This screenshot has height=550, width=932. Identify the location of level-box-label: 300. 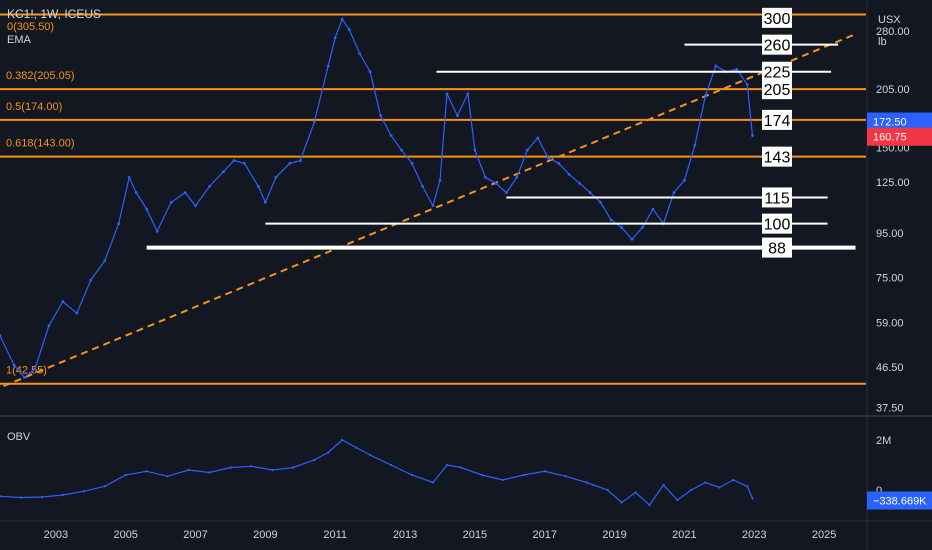
(777, 19).